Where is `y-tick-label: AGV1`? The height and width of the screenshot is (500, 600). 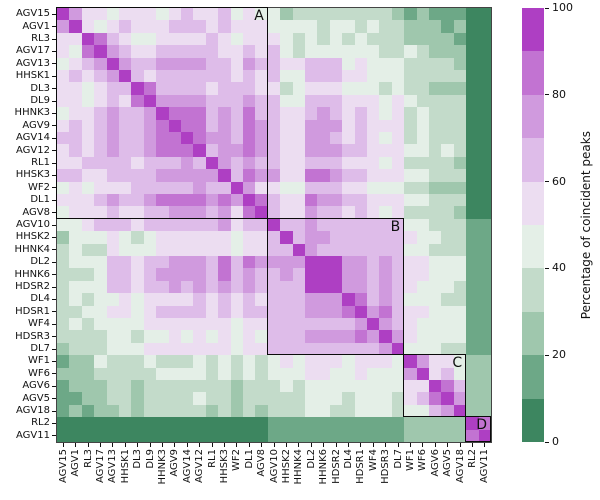
y-tick-label: AGV1 is located at coordinates (36, 26).